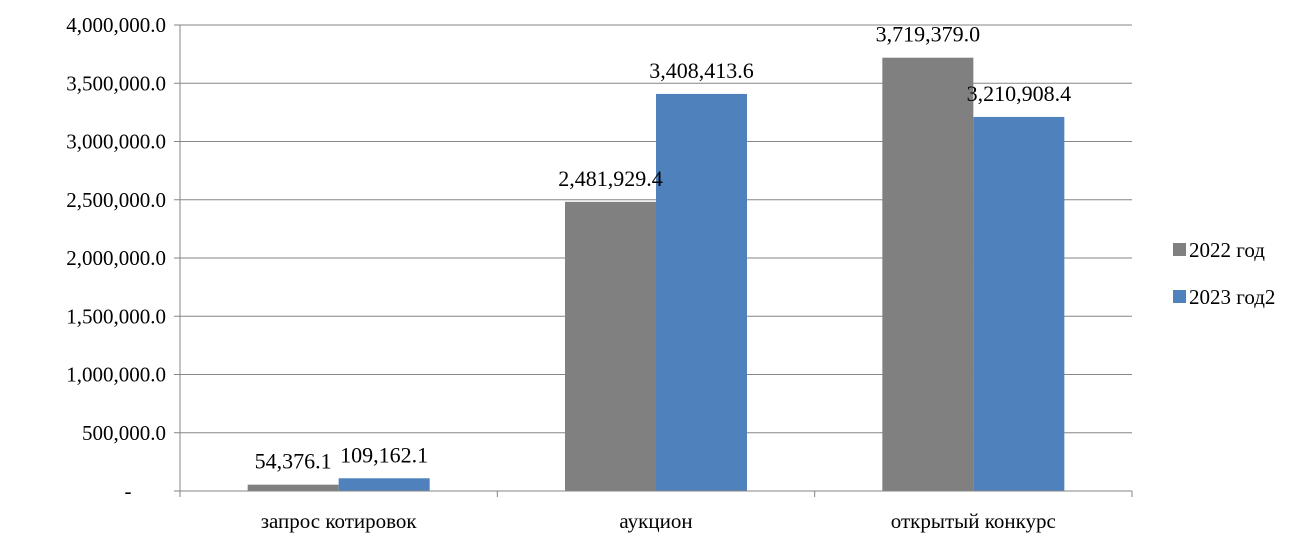 The height and width of the screenshot is (536, 1306). I want to click on x-axis-ticks: запрос котировок аукцион открытый конкурс, so click(658, 521).